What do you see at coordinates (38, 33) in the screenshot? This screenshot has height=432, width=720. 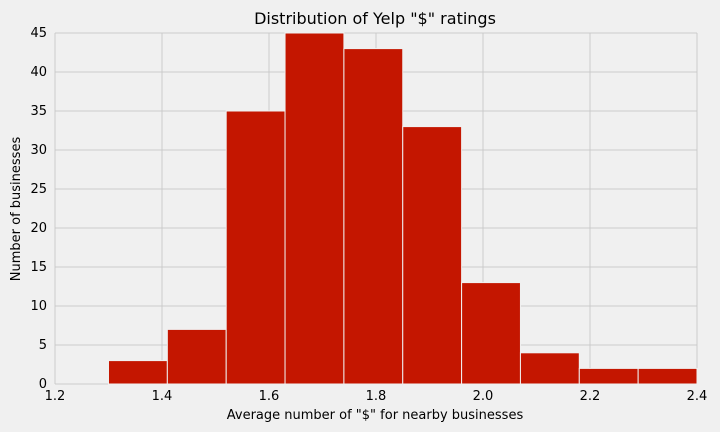 I see `y-tick-label: 45` at bounding box center [38, 33].